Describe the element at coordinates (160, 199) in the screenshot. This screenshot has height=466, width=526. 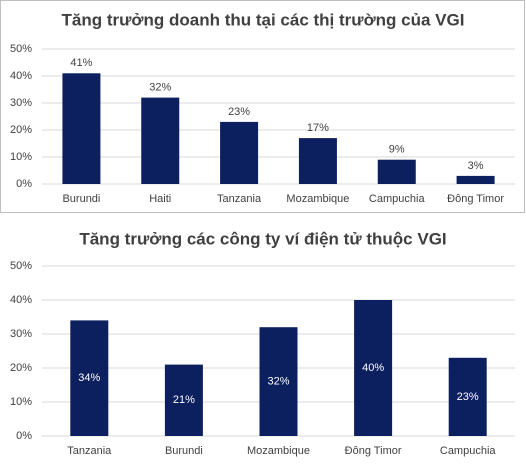
I see `x-tick-label: Haiti` at that location.